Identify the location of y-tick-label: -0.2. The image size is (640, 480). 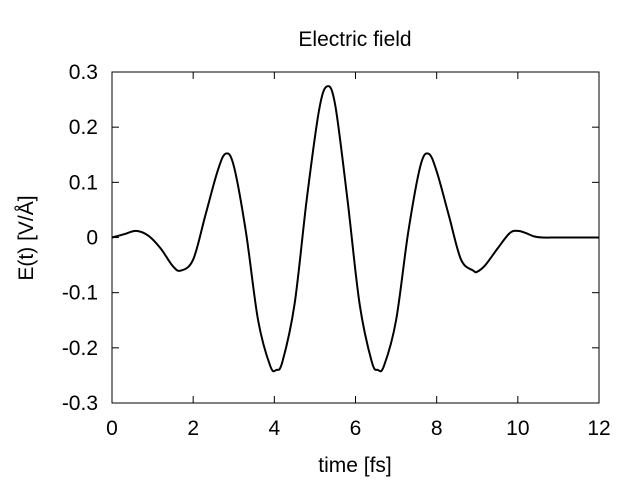
(80, 348).